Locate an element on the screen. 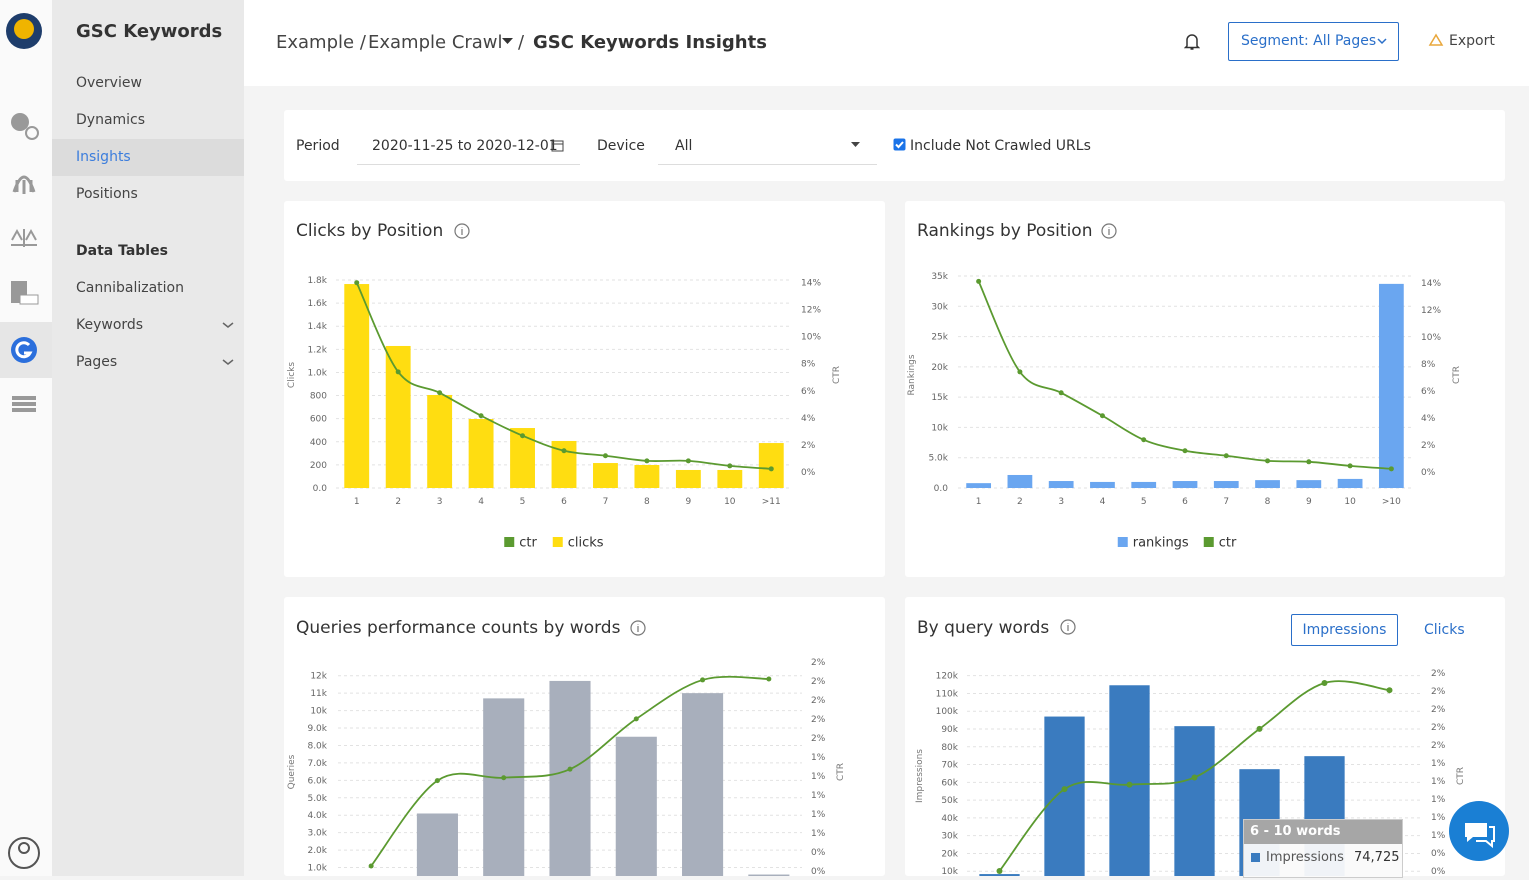 Image resolution: width=1529 pixels, height=880 pixels. nav-item: Cannibalization is located at coordinates (130, 288).